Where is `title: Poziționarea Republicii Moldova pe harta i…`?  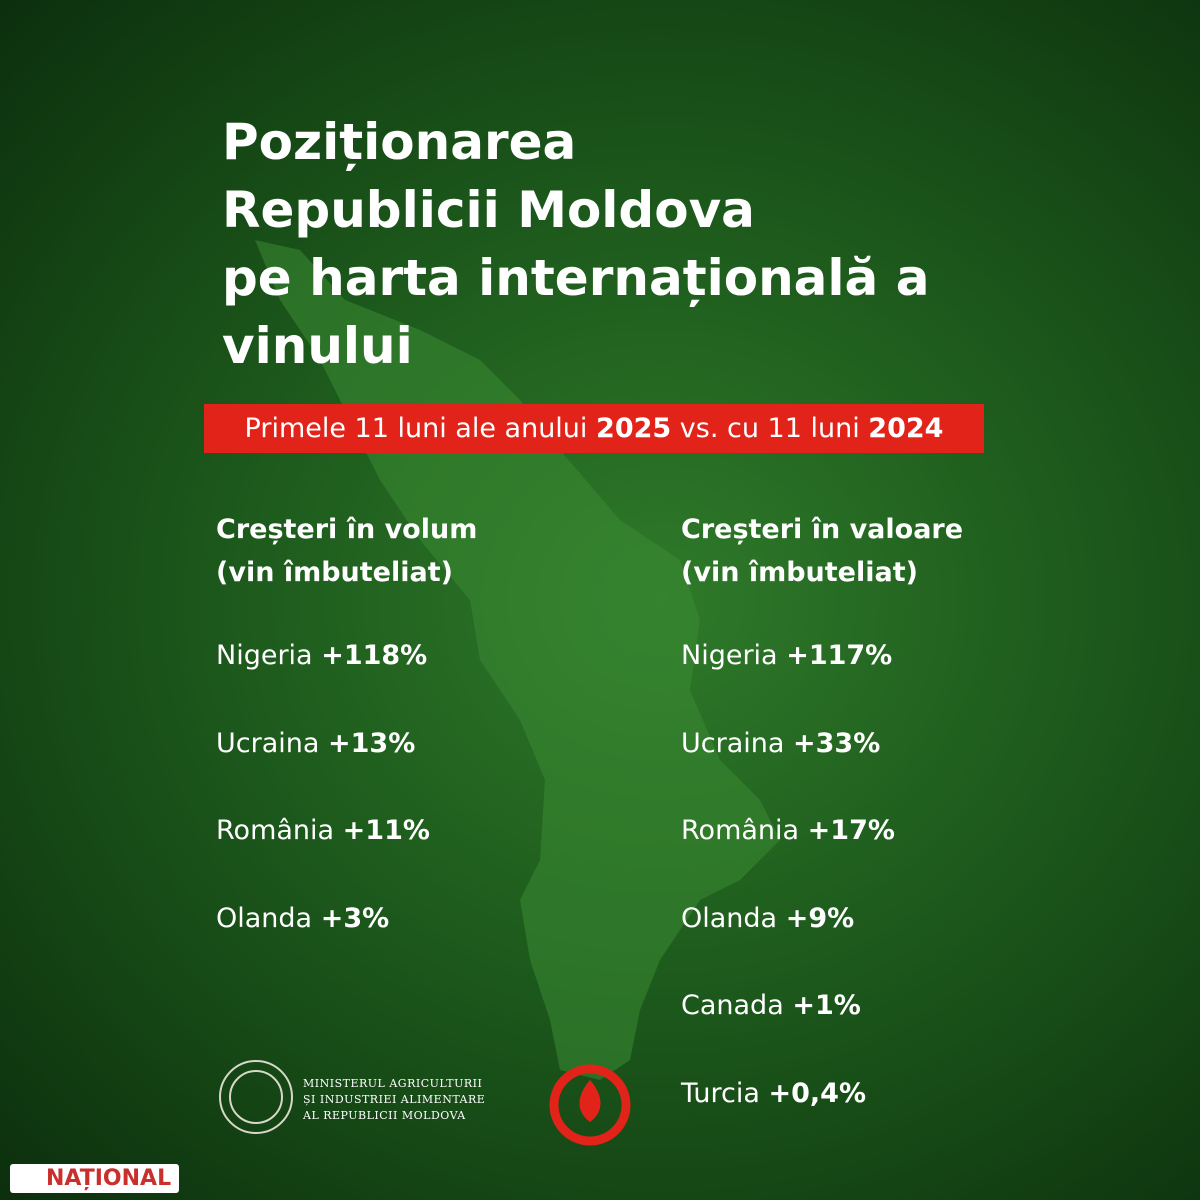 title: Poziționarea Republicii Moldova pe harta i… is located at coordinates (575, 244).